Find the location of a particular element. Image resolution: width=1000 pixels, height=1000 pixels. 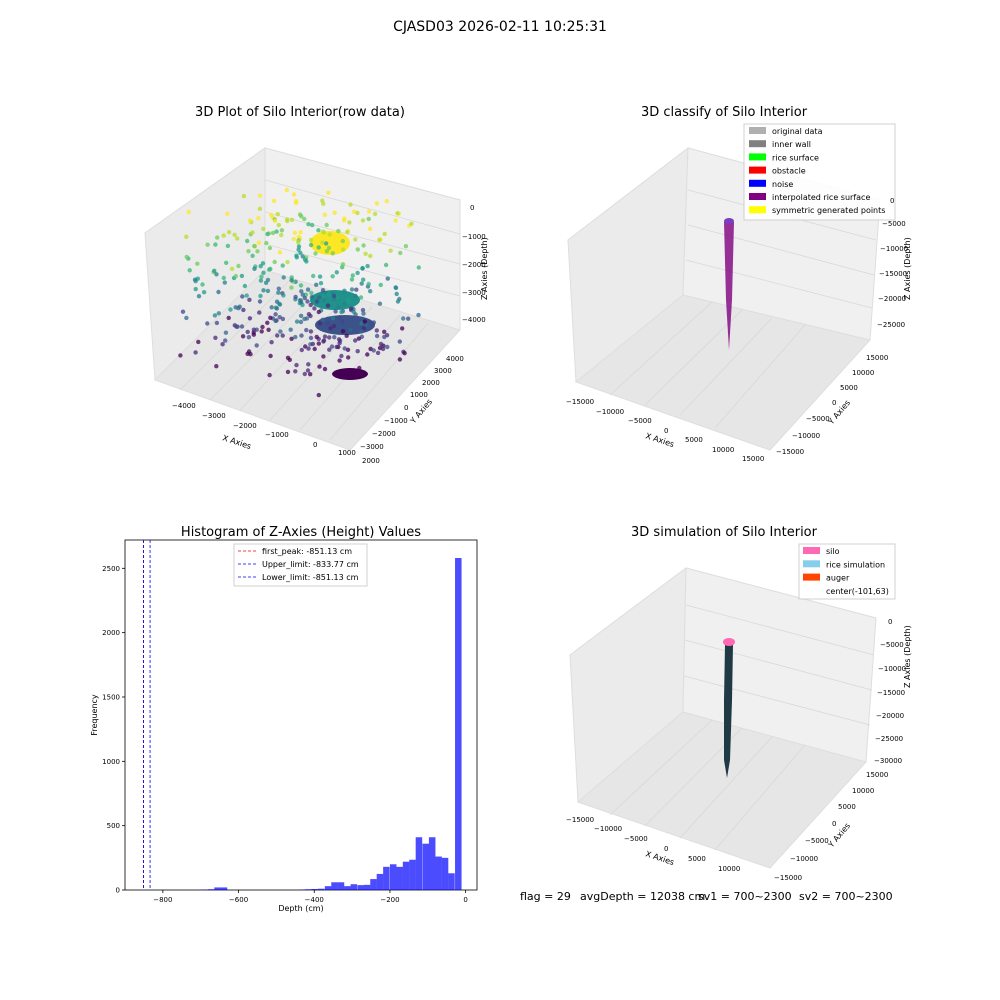

histogram-legend-label: Upper_limit: -833.77 cm is located at coordinates (310, 564).